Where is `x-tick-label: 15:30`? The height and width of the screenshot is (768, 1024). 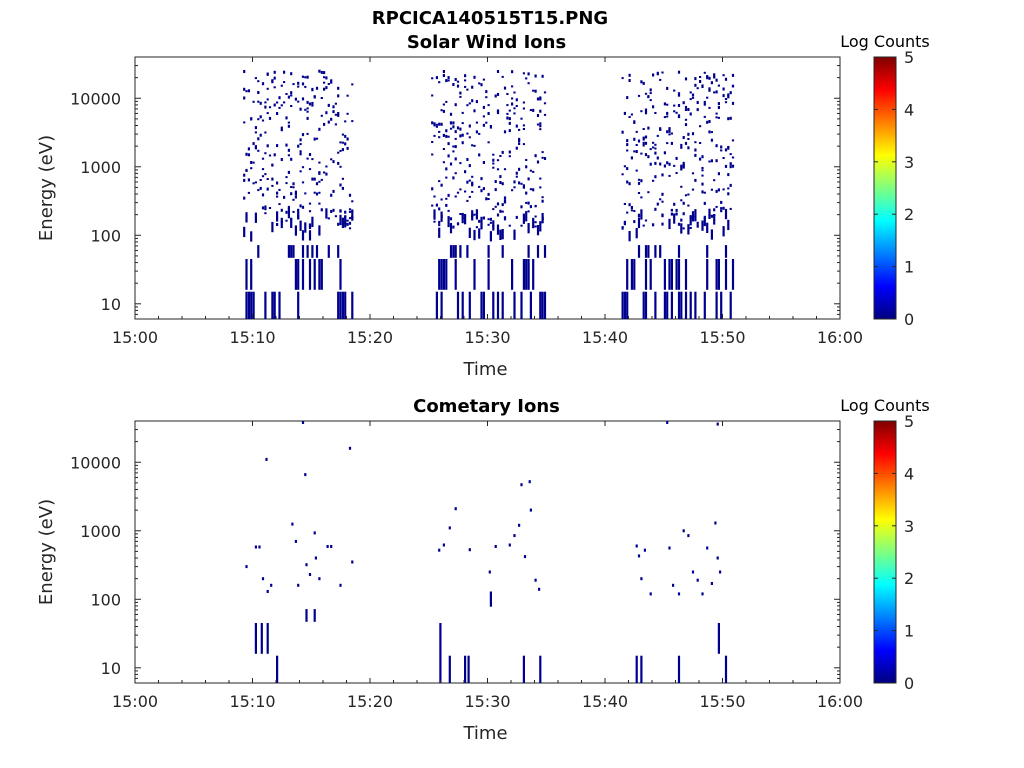 x-tick-label: 15:30 is located at coordinates (487, 701).